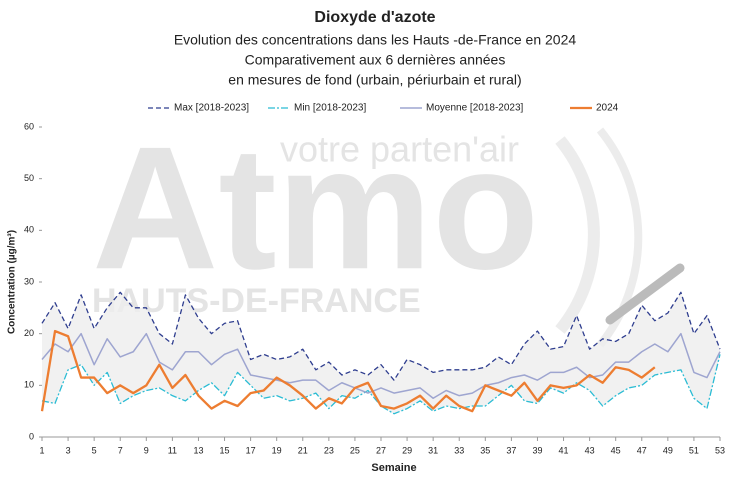 The image size is (750, 485). Describe the element at coordinates (668, 450) in the screenshot. I see `x-tick-label: 49` at that location.